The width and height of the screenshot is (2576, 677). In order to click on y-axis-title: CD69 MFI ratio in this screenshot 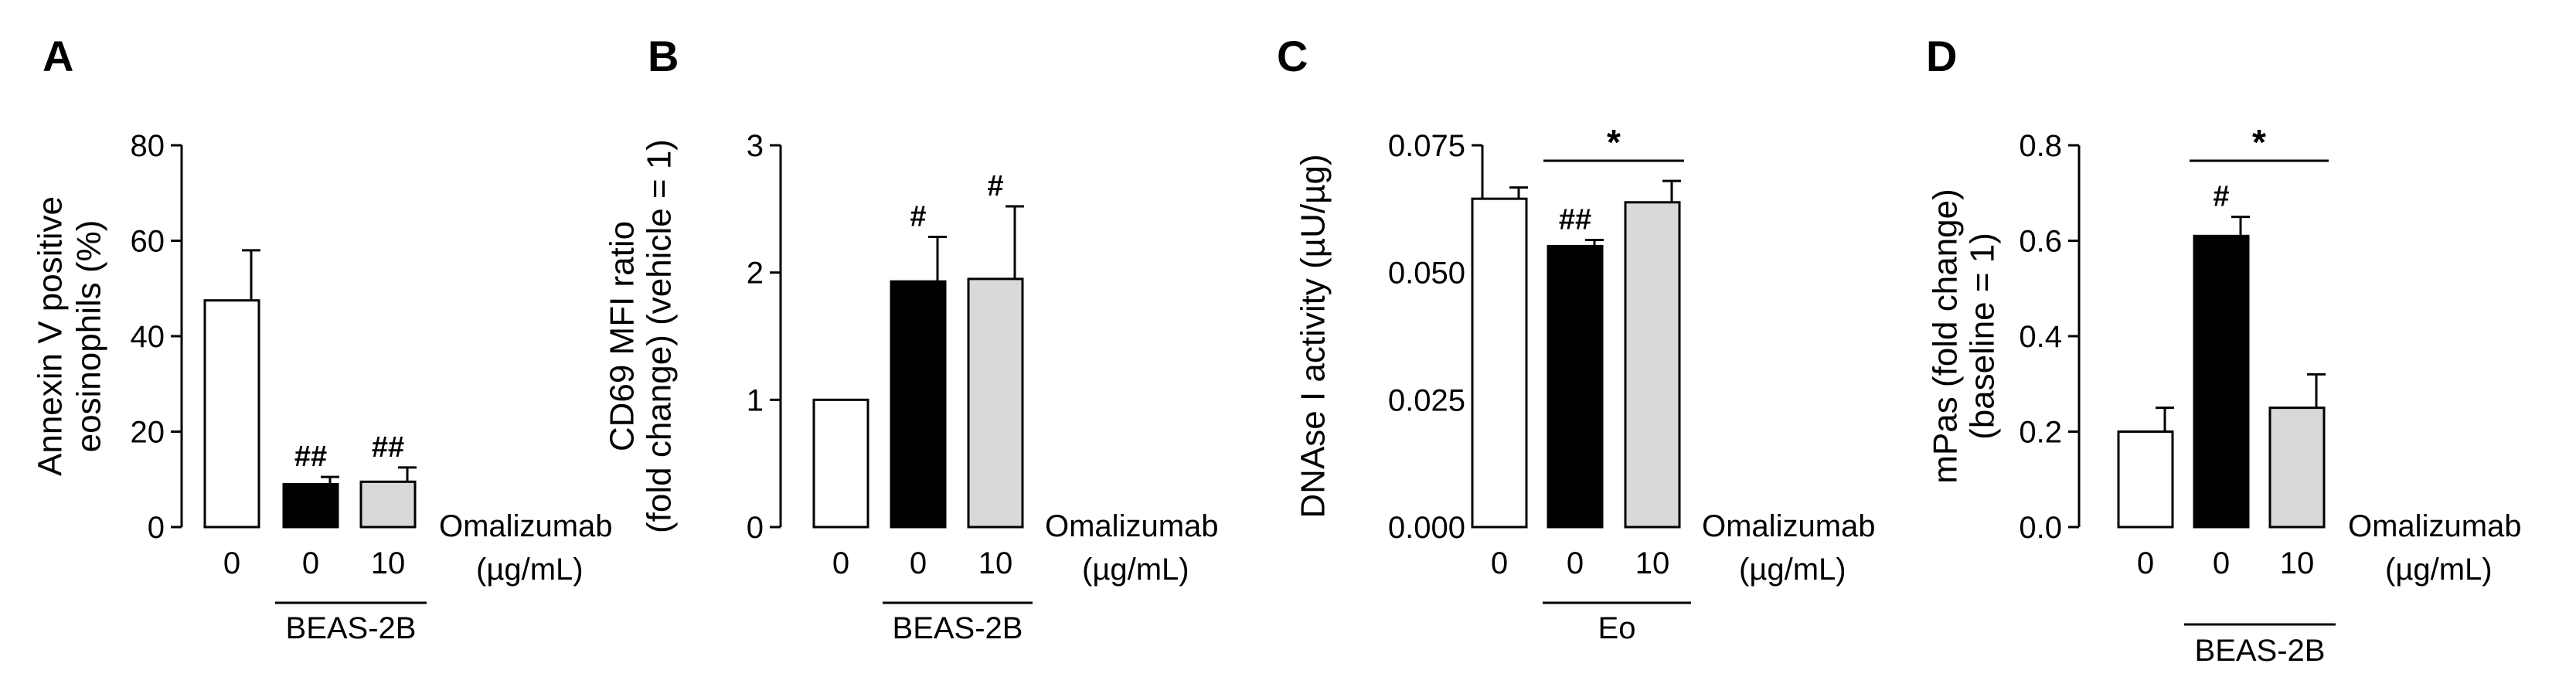, I will do `click(622, 336)`.